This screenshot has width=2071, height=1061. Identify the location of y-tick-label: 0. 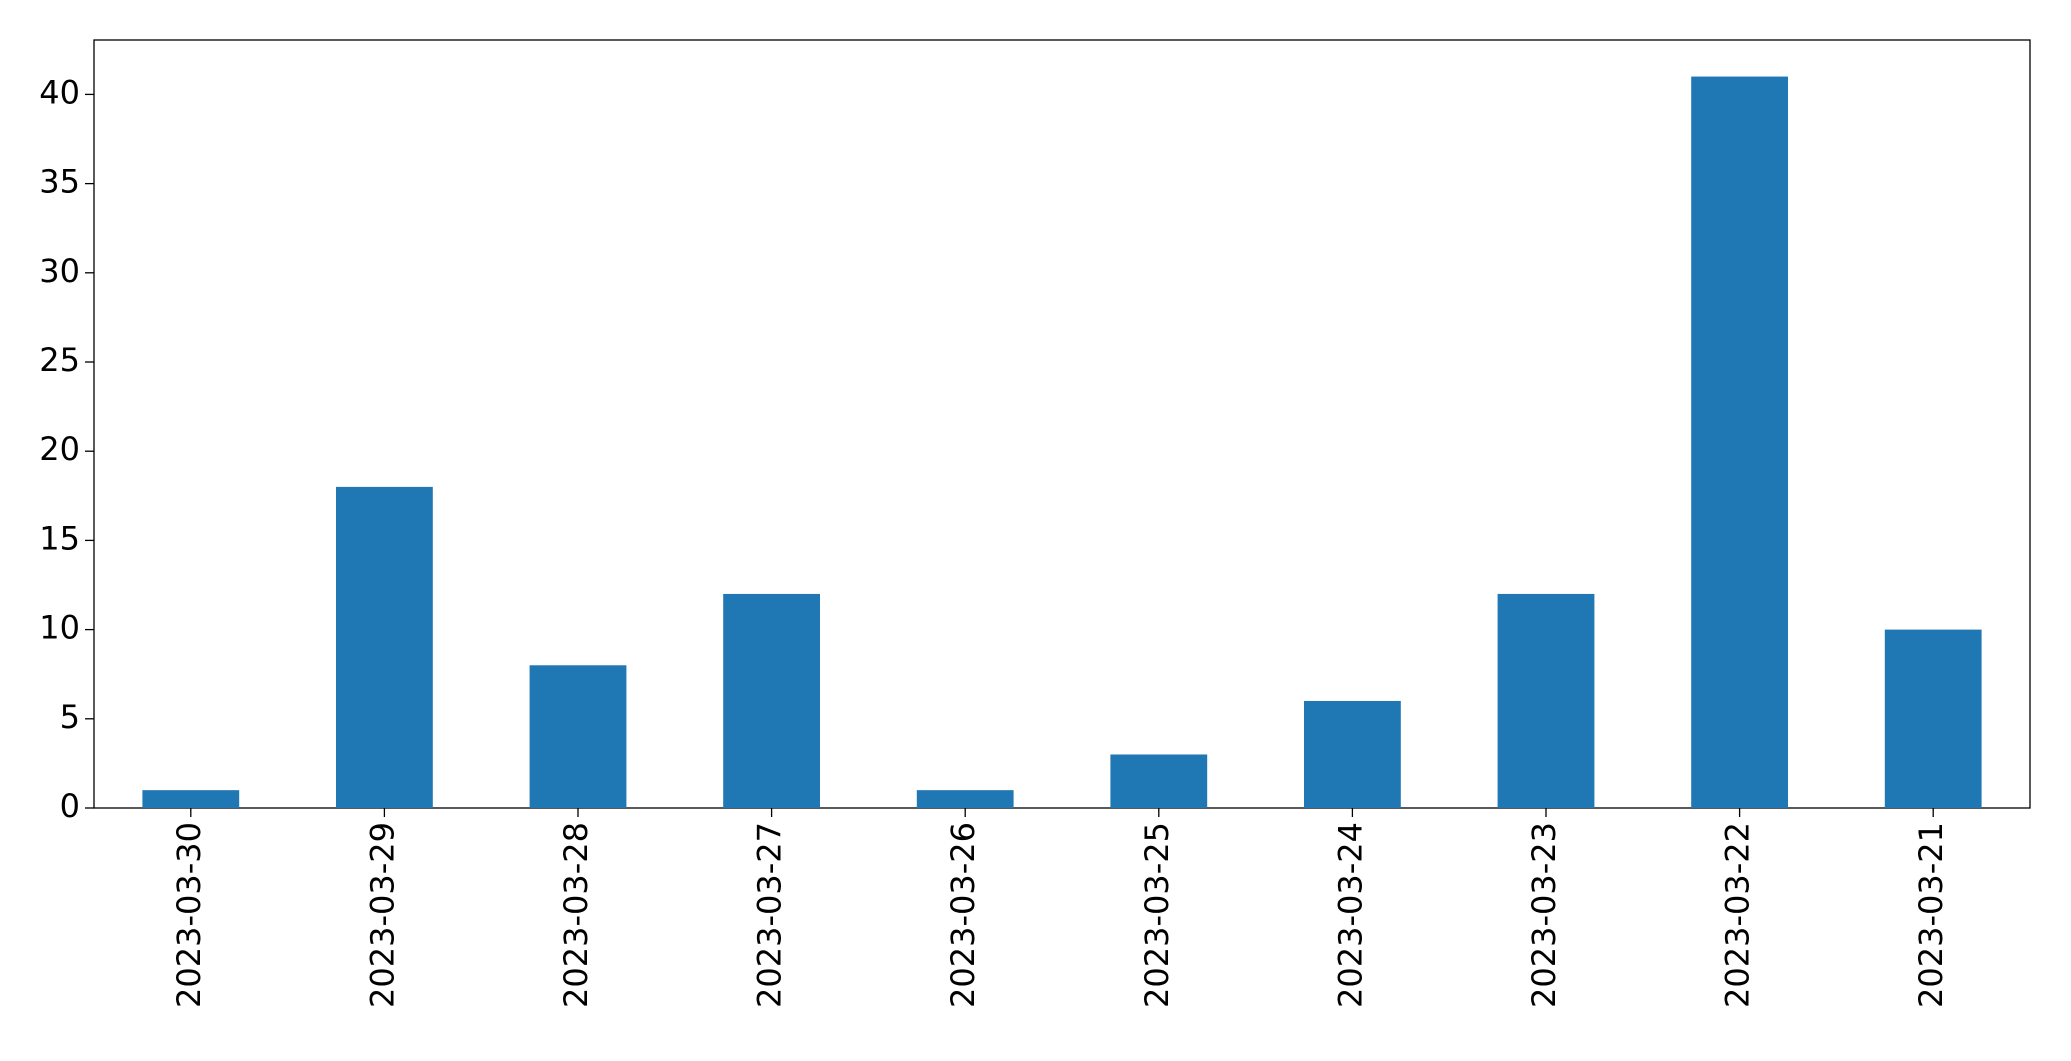
(70, 806).